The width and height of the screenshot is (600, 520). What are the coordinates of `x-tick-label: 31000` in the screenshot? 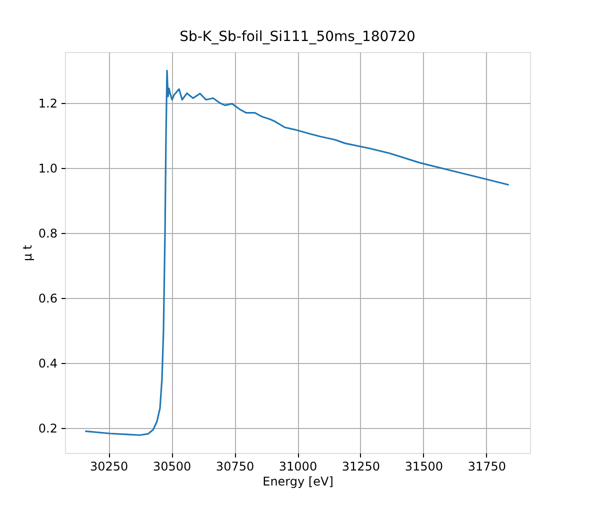 It's located at (298, 467).